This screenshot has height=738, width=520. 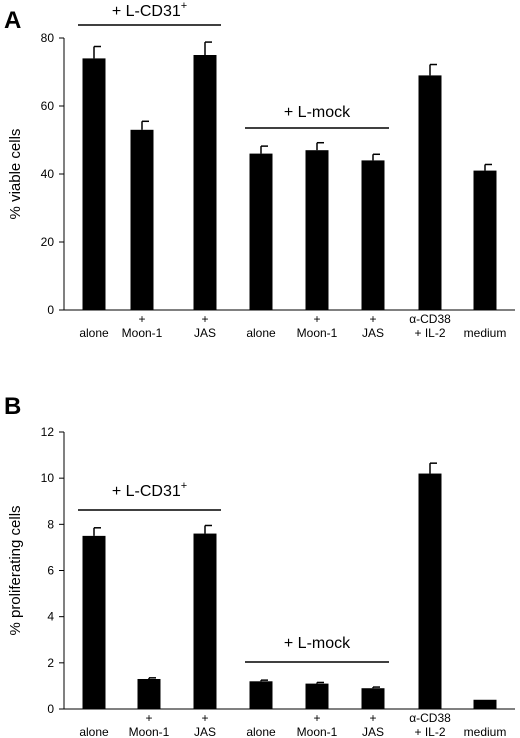 I want to click on y-axis-title: % proliferating cells, so click(x=15, y=570).